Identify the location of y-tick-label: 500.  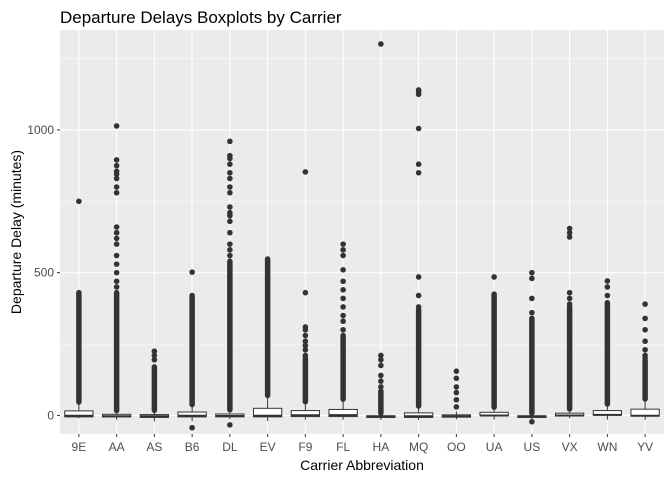
(44, 273).